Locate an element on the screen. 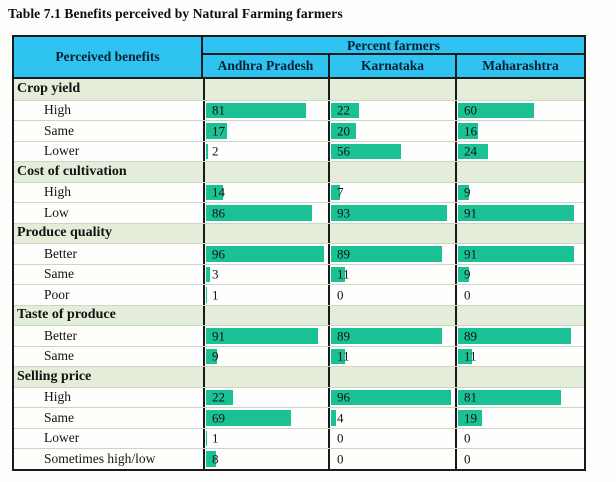 The height and width of the screenshot is (482, 616). section-label: Cost of cultivation is located at coordinates (72, 171).